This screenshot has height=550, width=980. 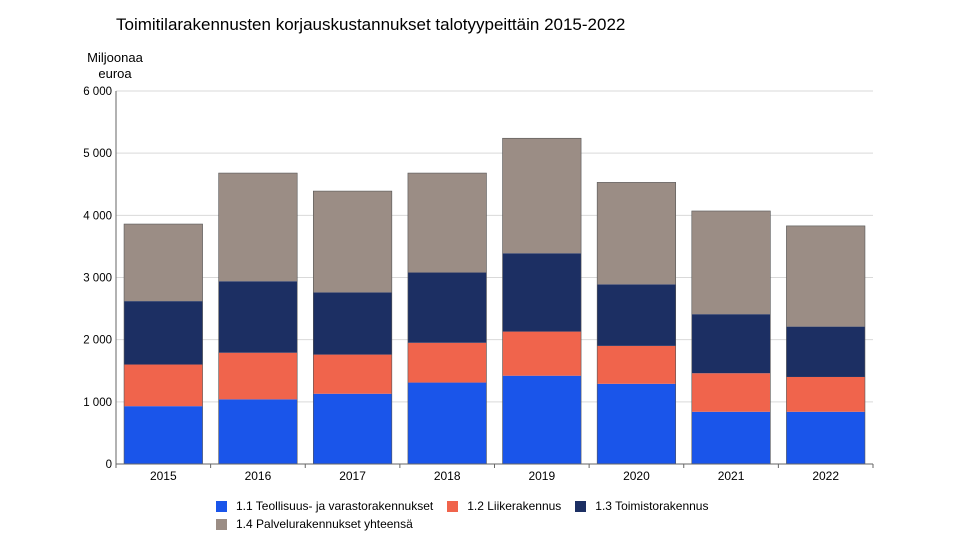 I want to click on x-tick-label: 2021, so click(x=731, y=476).